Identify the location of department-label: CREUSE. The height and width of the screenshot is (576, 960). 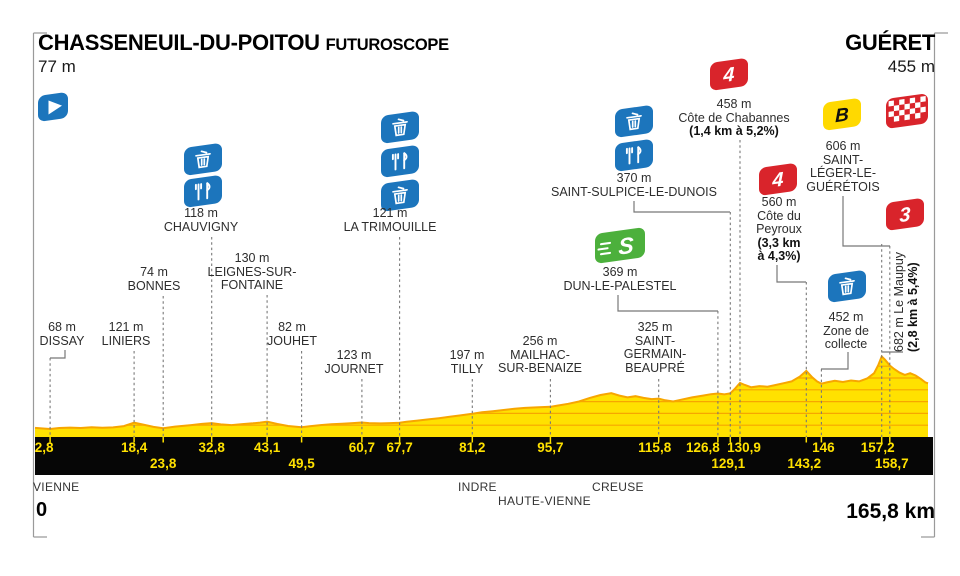
(618, 487).